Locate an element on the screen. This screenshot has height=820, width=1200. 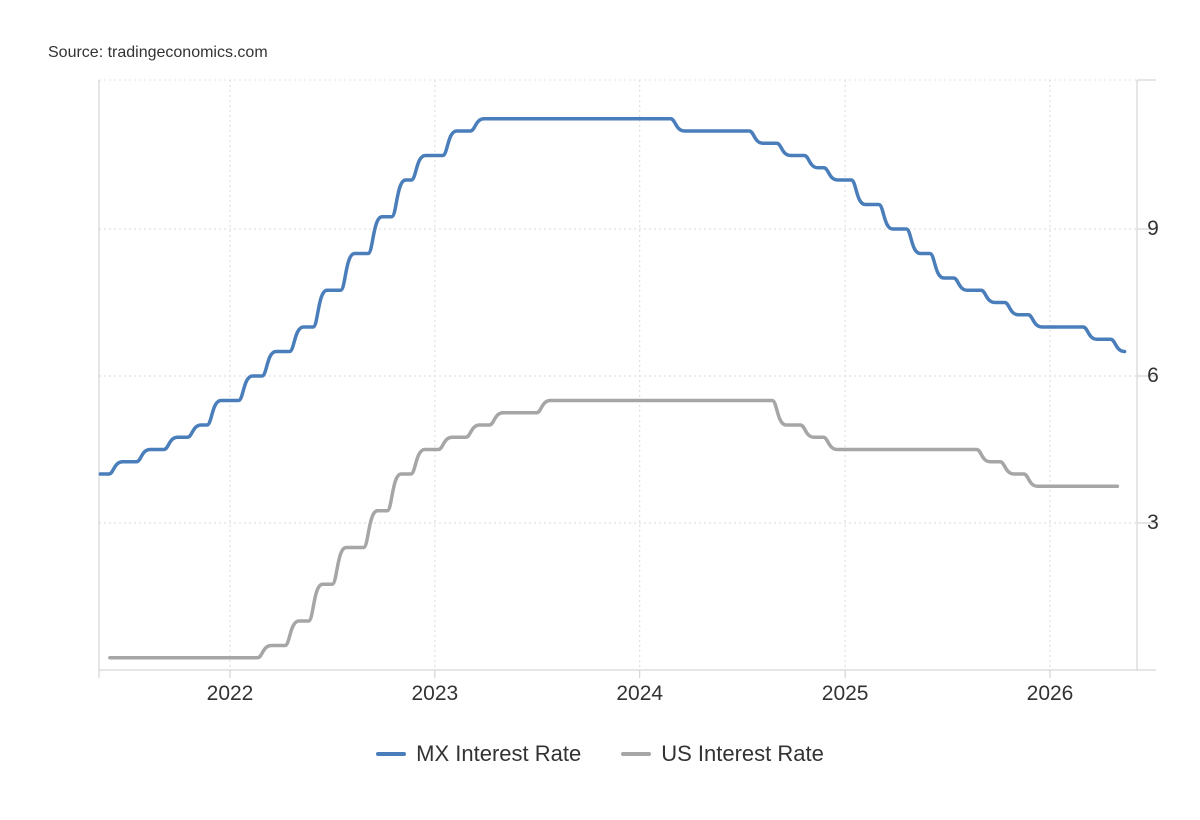
x-tick-label-2025: 2025 is located at coordinates (845, 693).